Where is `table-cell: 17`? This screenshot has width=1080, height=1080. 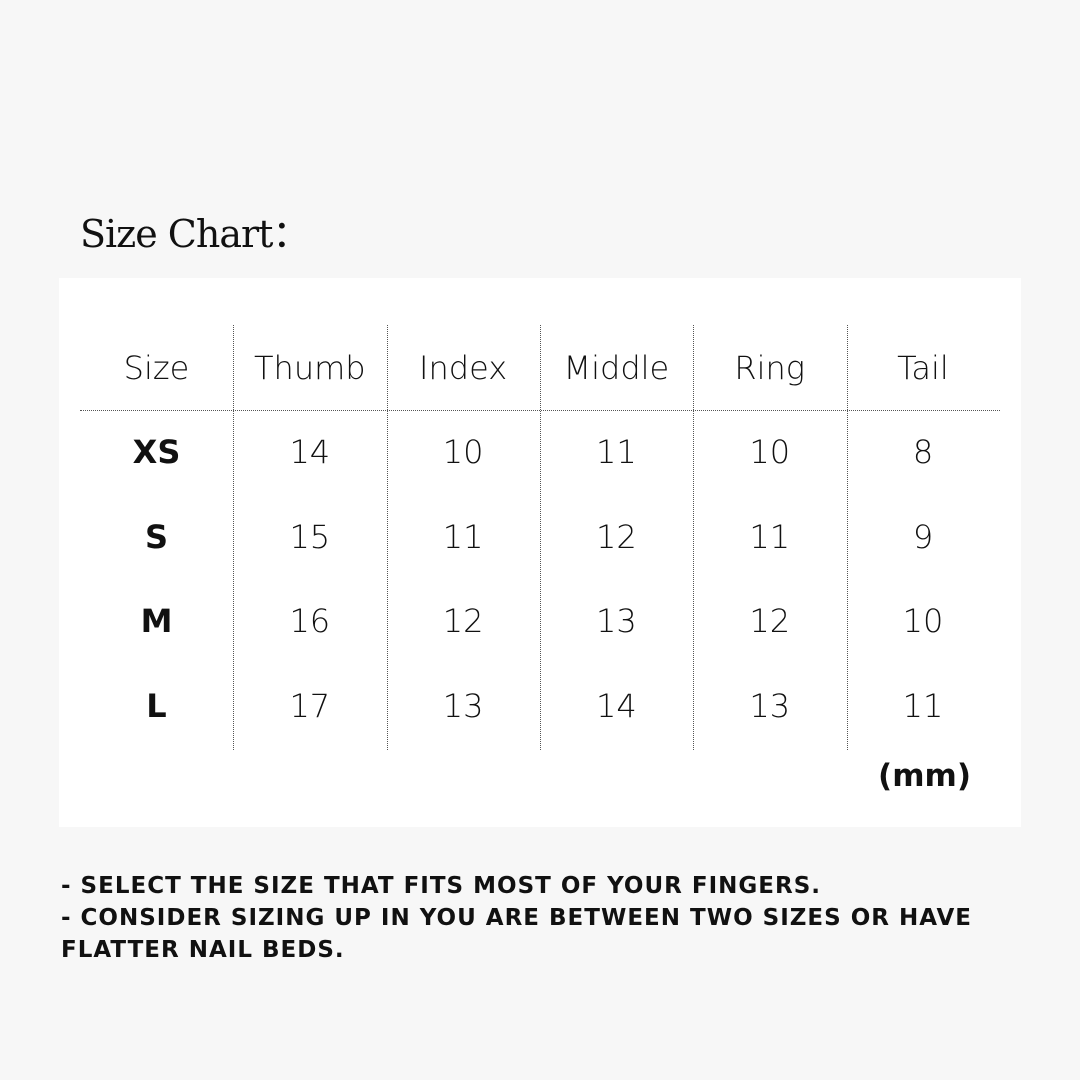 table-cell: 17 is located at coordinates (310, 706).